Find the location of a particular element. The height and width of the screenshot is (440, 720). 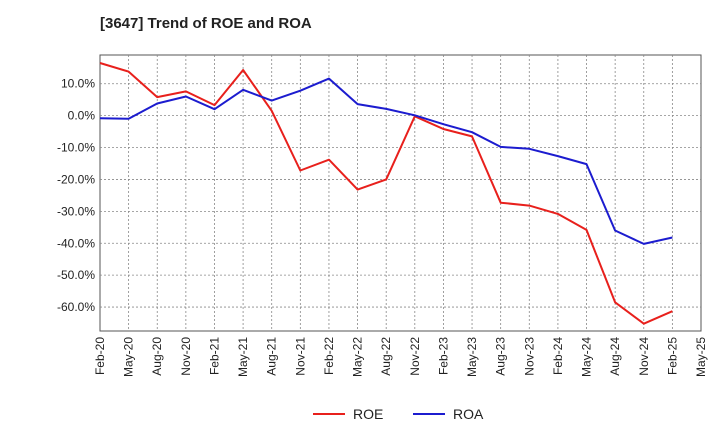

x-tick-label: Nov-24 is located at coordinates (644, 356).